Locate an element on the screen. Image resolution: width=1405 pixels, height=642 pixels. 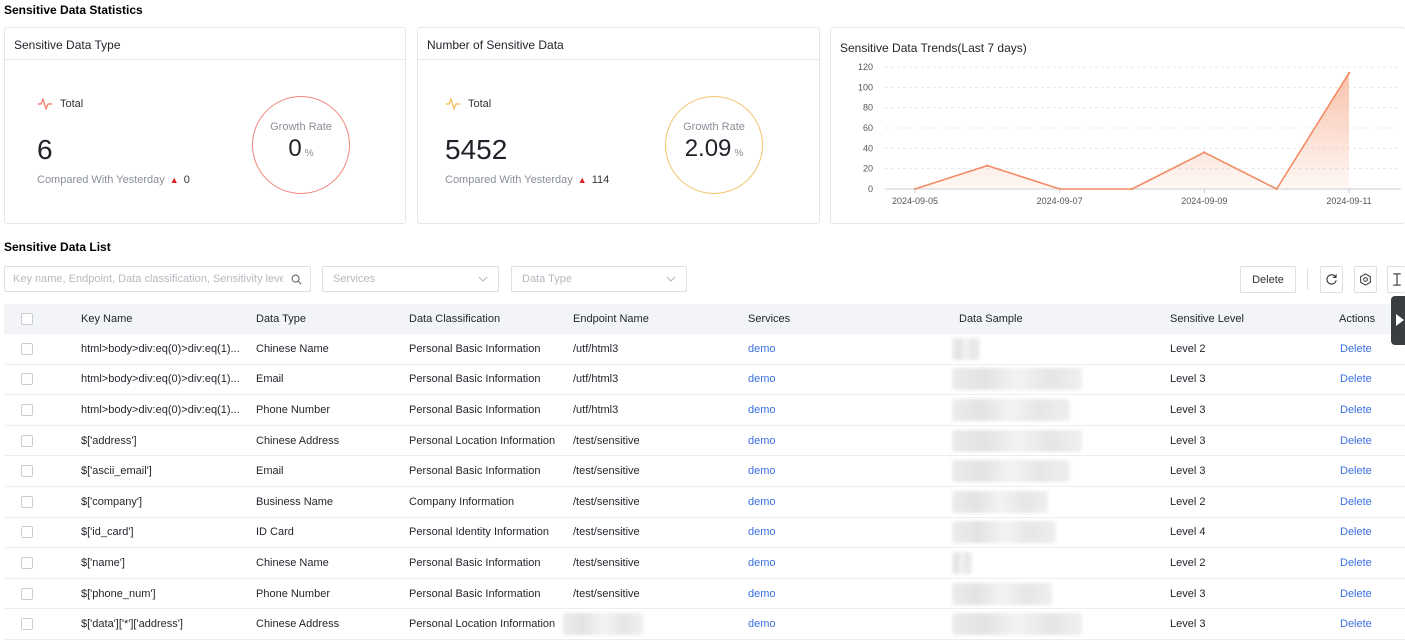
col-endpoint-name: Endpoint Name is located at coordinates (611, 319).